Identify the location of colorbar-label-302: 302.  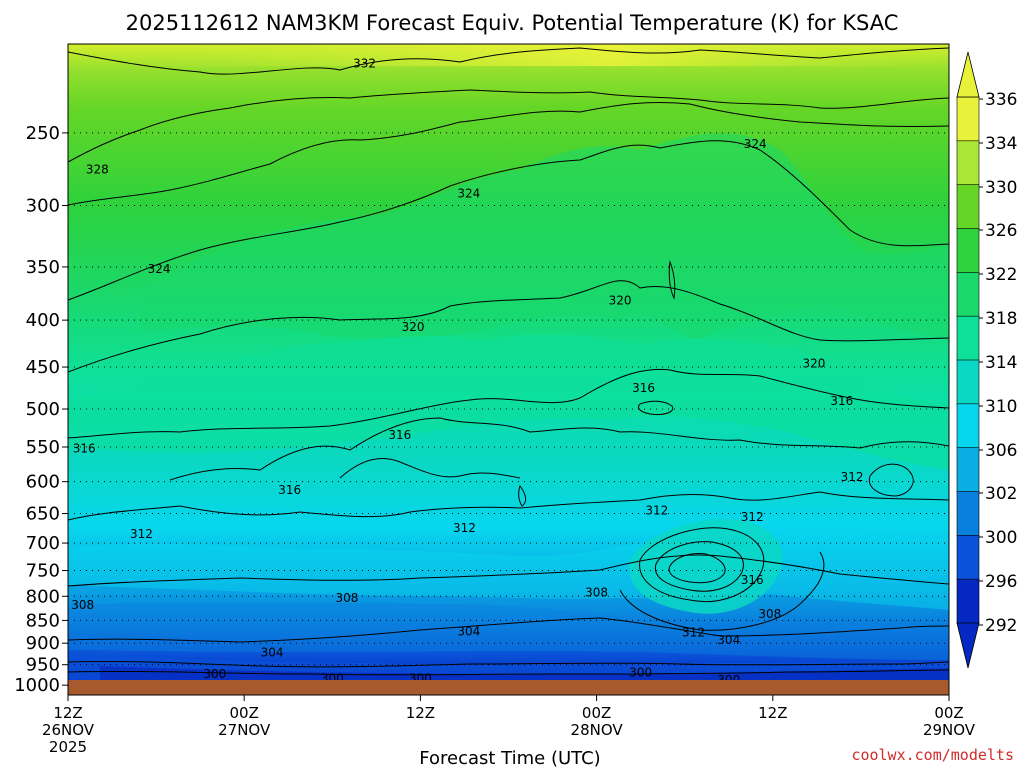
(1001, 494).